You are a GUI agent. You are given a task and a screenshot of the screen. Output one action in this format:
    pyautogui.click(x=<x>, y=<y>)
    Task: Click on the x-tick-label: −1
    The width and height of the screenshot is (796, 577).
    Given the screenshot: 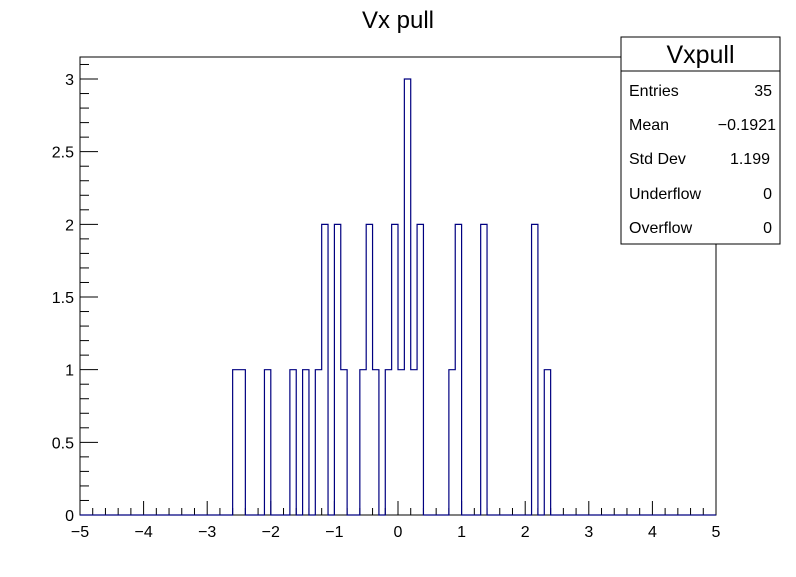 What is the action you would take?
    pyautogui.click(x=334, y=532)
    